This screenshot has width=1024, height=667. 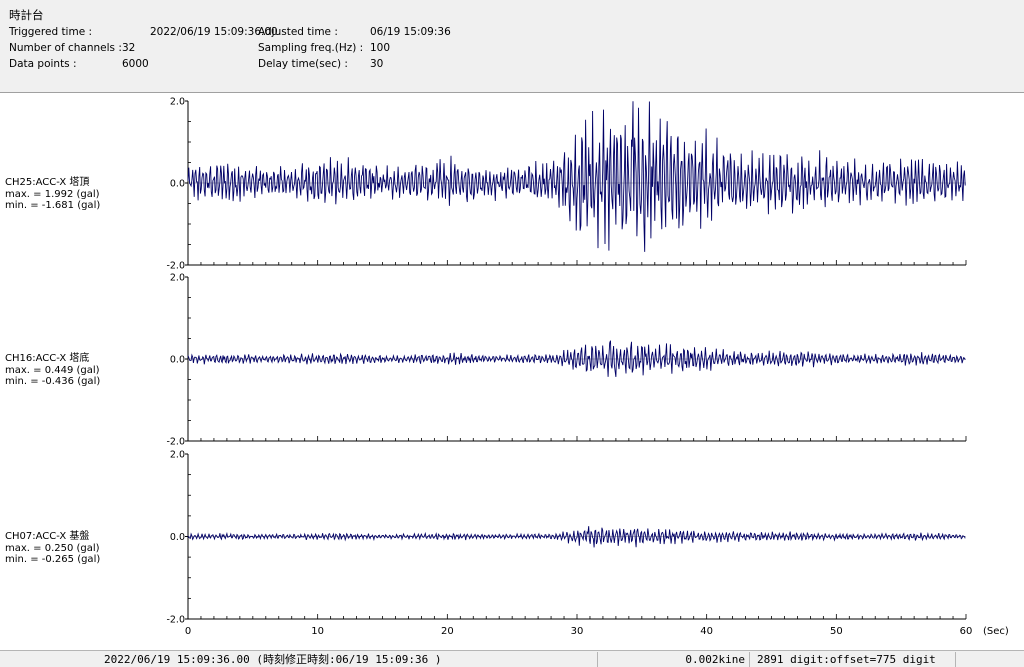 I want to click on adjusted-time-value: 06/19 15:09:36, so click(x=410, y=32).